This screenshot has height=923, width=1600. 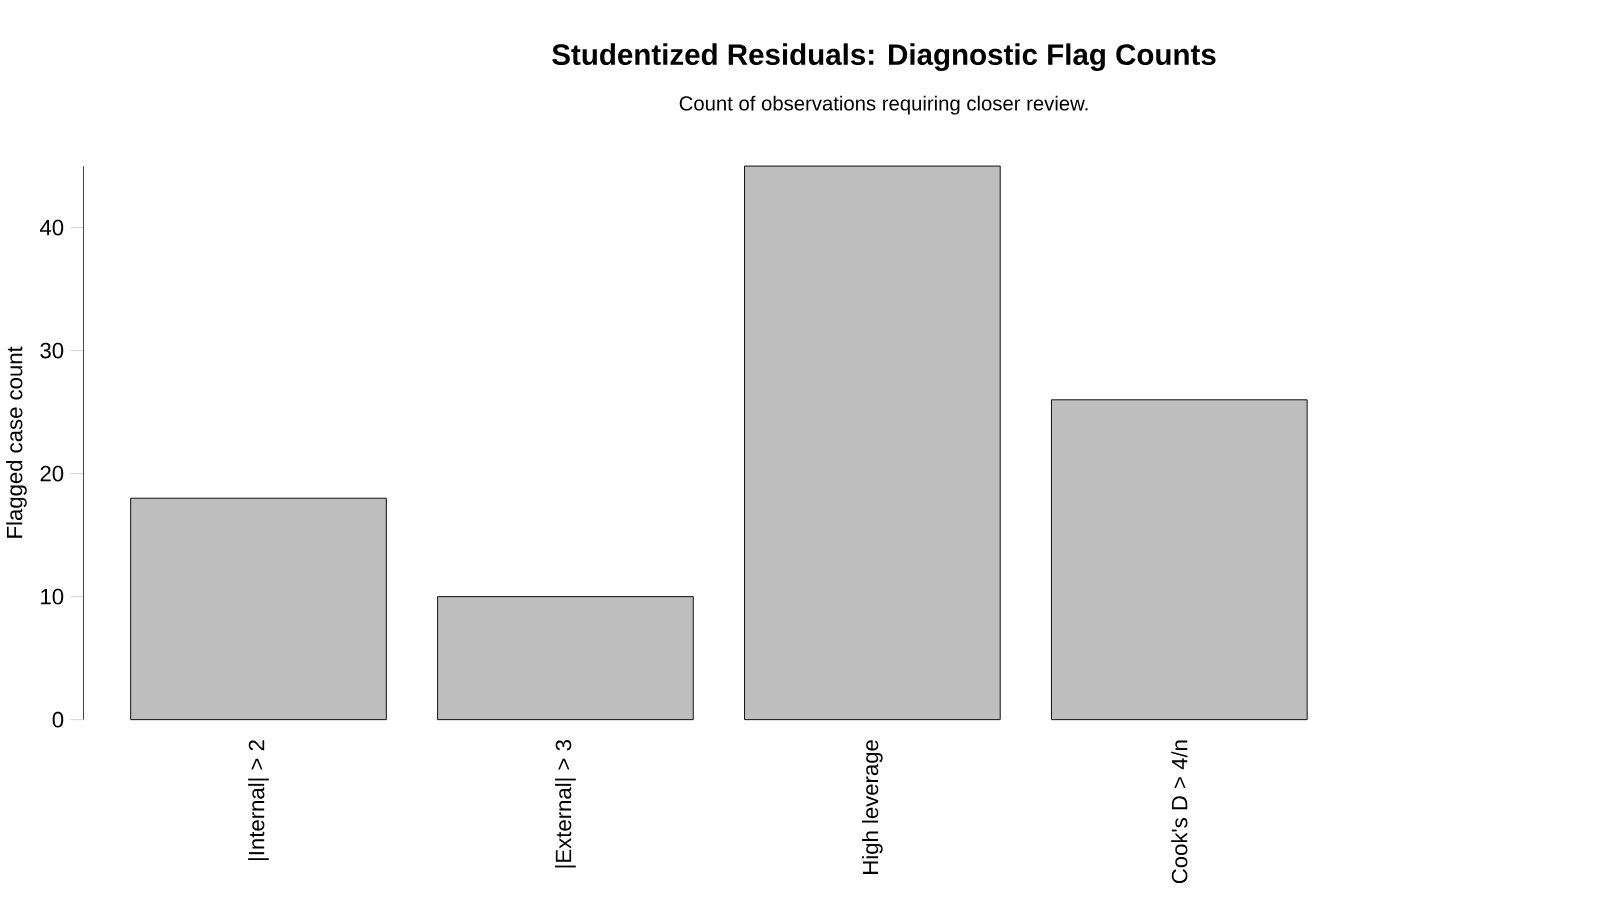 I want to click on x-tick-label: Cook's D > 4/n, so click(x=1179, y=812).